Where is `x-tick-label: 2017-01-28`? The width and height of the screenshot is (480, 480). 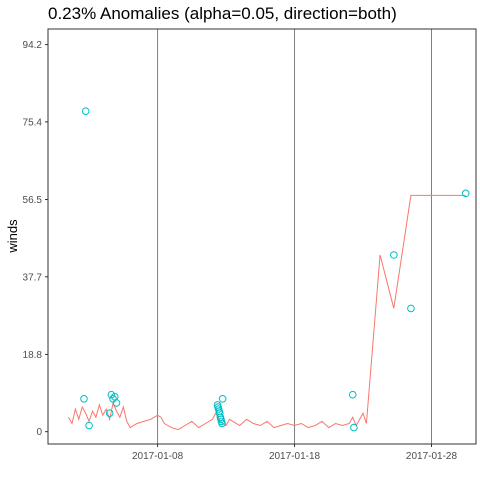 x-tick-label: 2017-01-28 is located at coordinates (432, 456).